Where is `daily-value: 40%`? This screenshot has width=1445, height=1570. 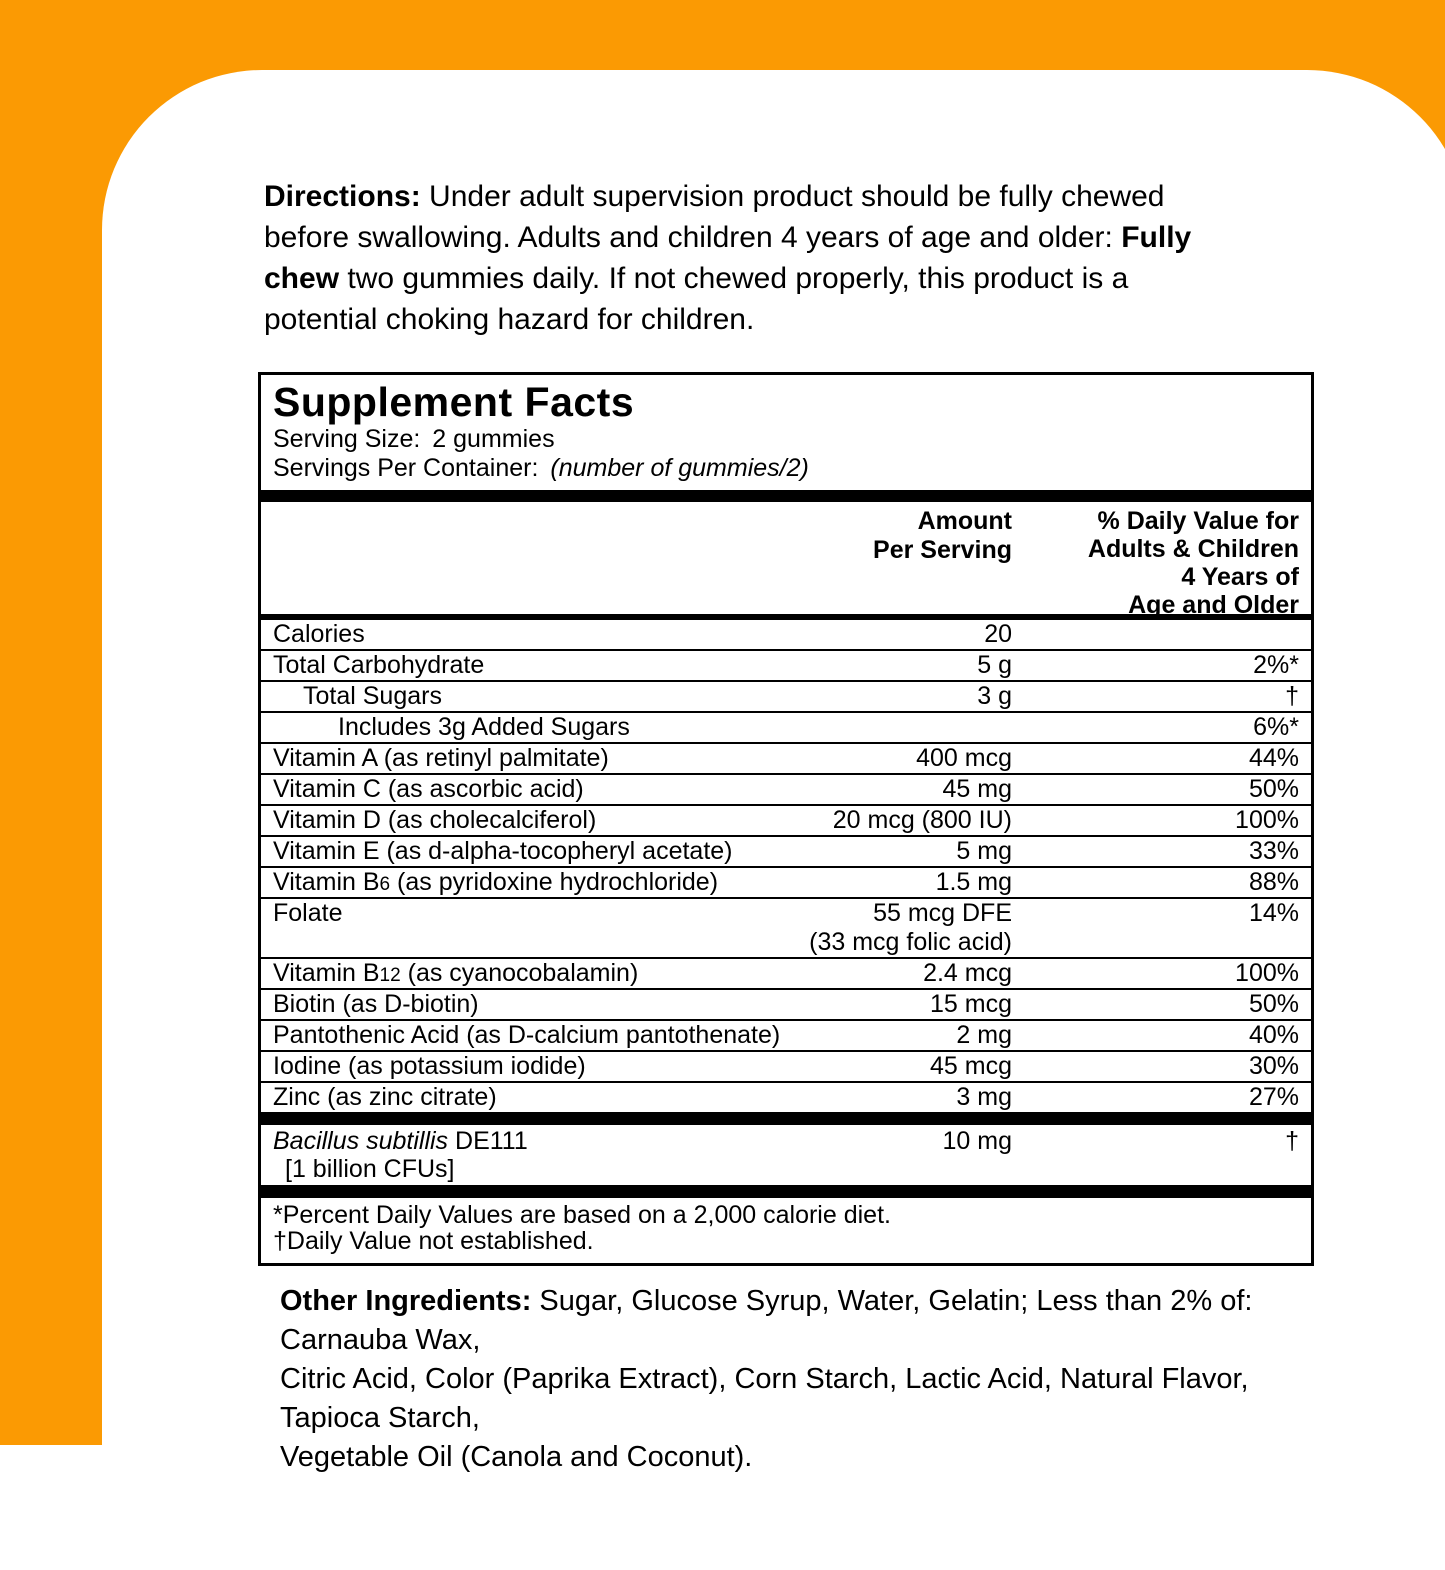
daily-value: 40% is located at coordinates (1273, 1035).